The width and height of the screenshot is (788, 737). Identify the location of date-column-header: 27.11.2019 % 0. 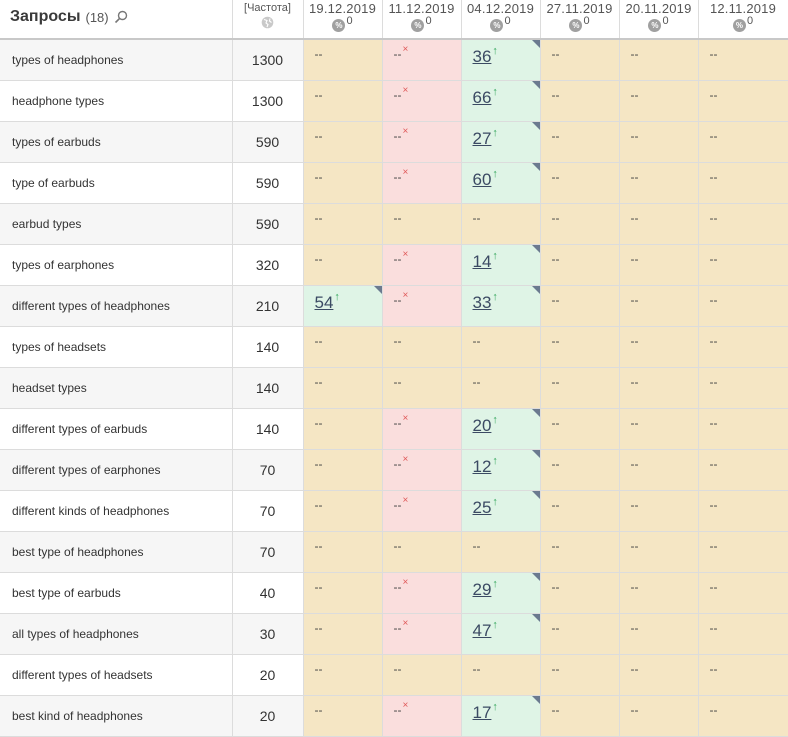
(580, 19).